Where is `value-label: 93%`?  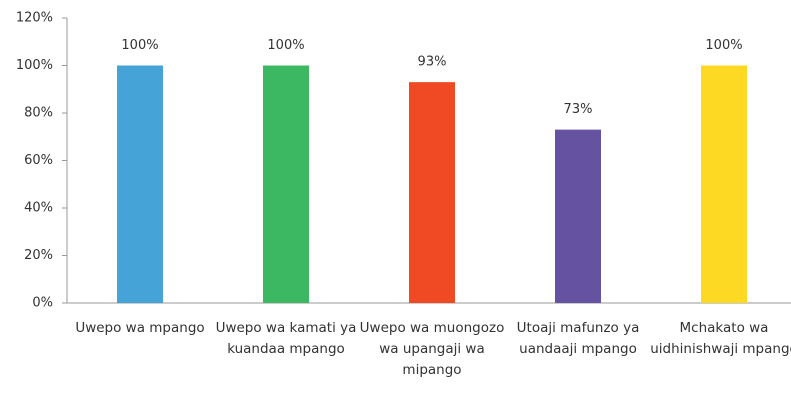
value-label: 93% is located at coordinates (432, 62).